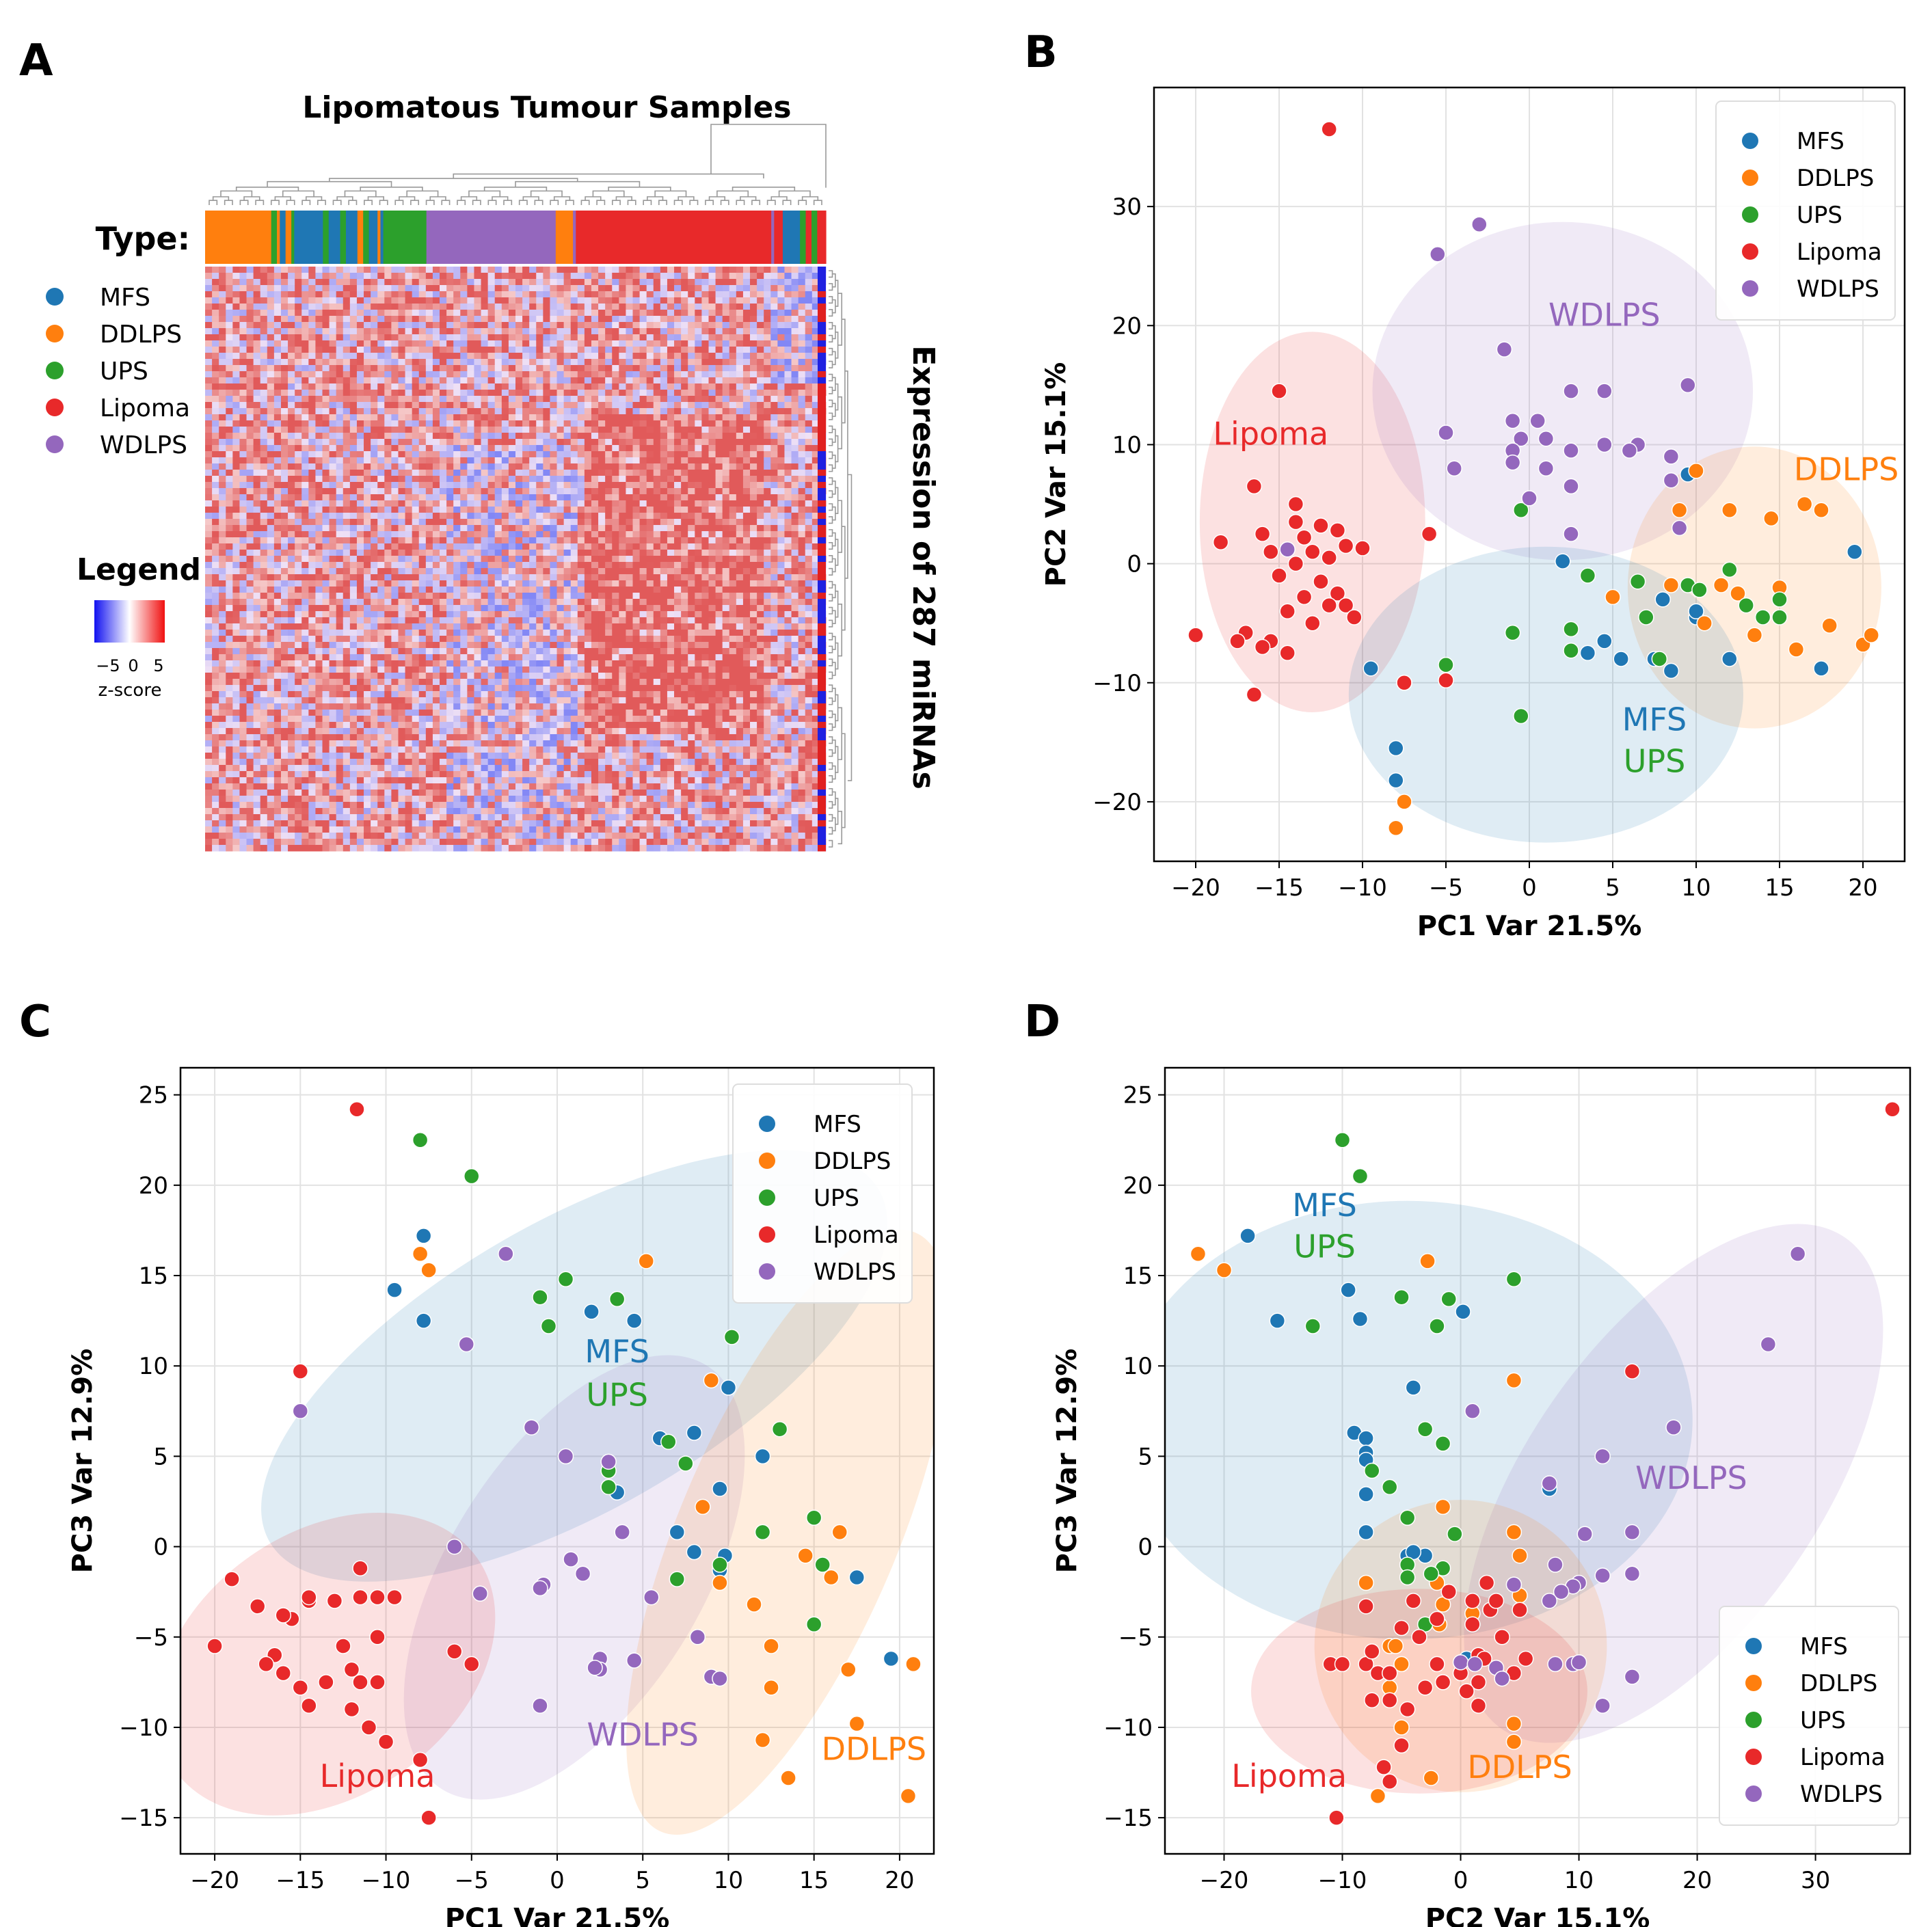 The width and height of the screenshot is (1932, 1927). What do you see at coordinates (1612, 888) in the screenshot?
I see `x-tick-label: 5` at bounding box center [1612, 888].